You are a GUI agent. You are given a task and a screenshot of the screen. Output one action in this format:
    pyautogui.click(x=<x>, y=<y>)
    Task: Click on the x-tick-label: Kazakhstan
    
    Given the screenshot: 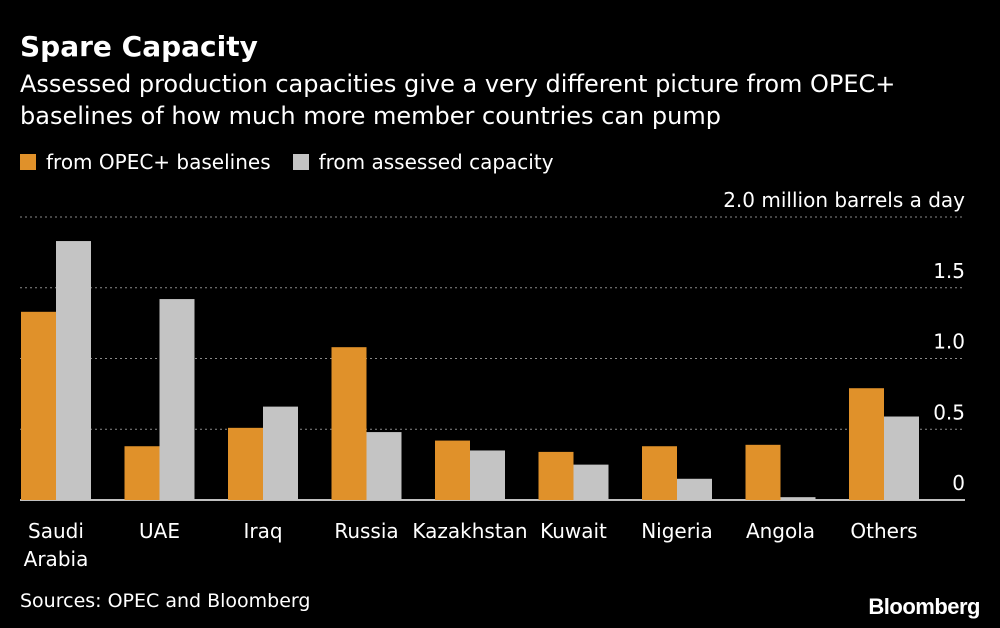 What is the action you would take?
    pyautogui.click(x=469, y=531)
    